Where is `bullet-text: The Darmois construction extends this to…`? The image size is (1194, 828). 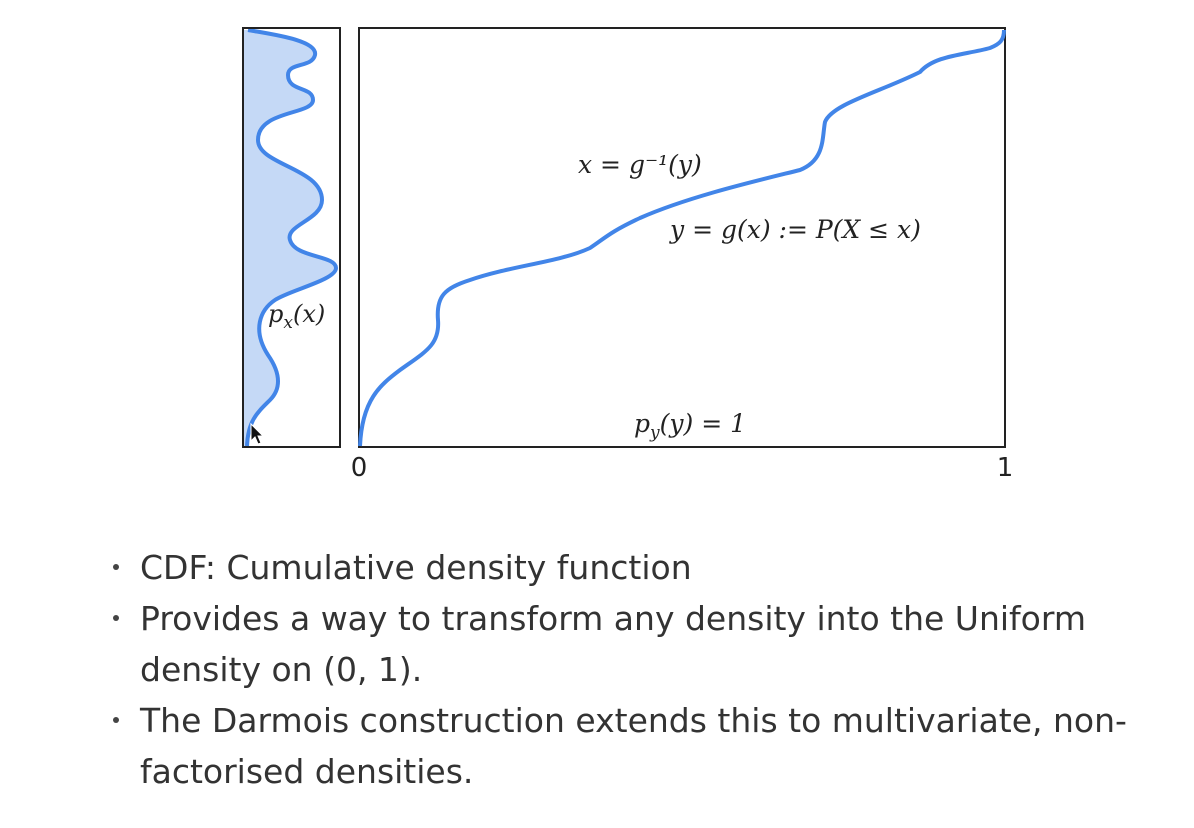
bullet-text: The Darmois construction extends this to… is located at coordinates (633, 746).